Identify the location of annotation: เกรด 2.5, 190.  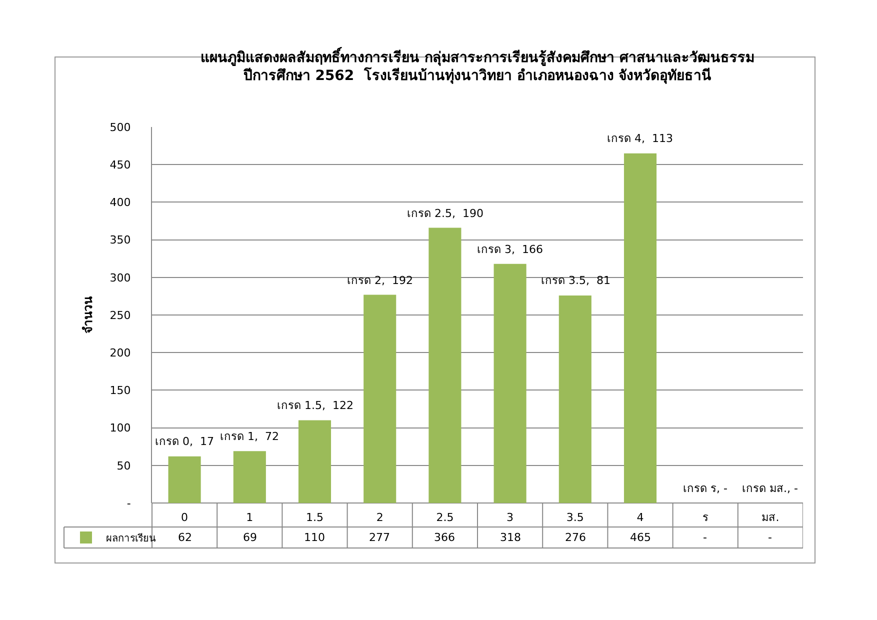
(445, 213).